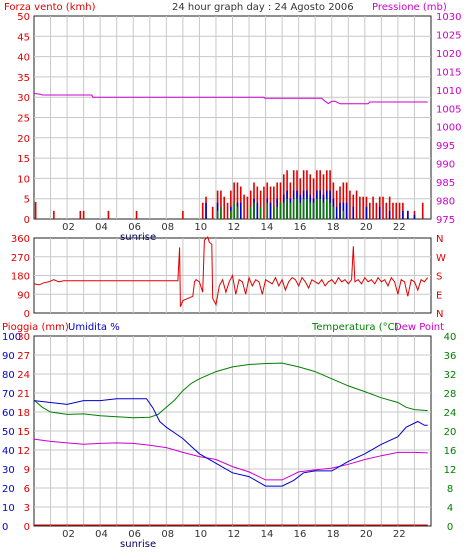 This screenshot has width=465, height=556. What do you see at coordinates (355, 327) in the screenshot?
I see `temperature-axis-title: Temperatura (°C)` at bounding box center [355, 327].